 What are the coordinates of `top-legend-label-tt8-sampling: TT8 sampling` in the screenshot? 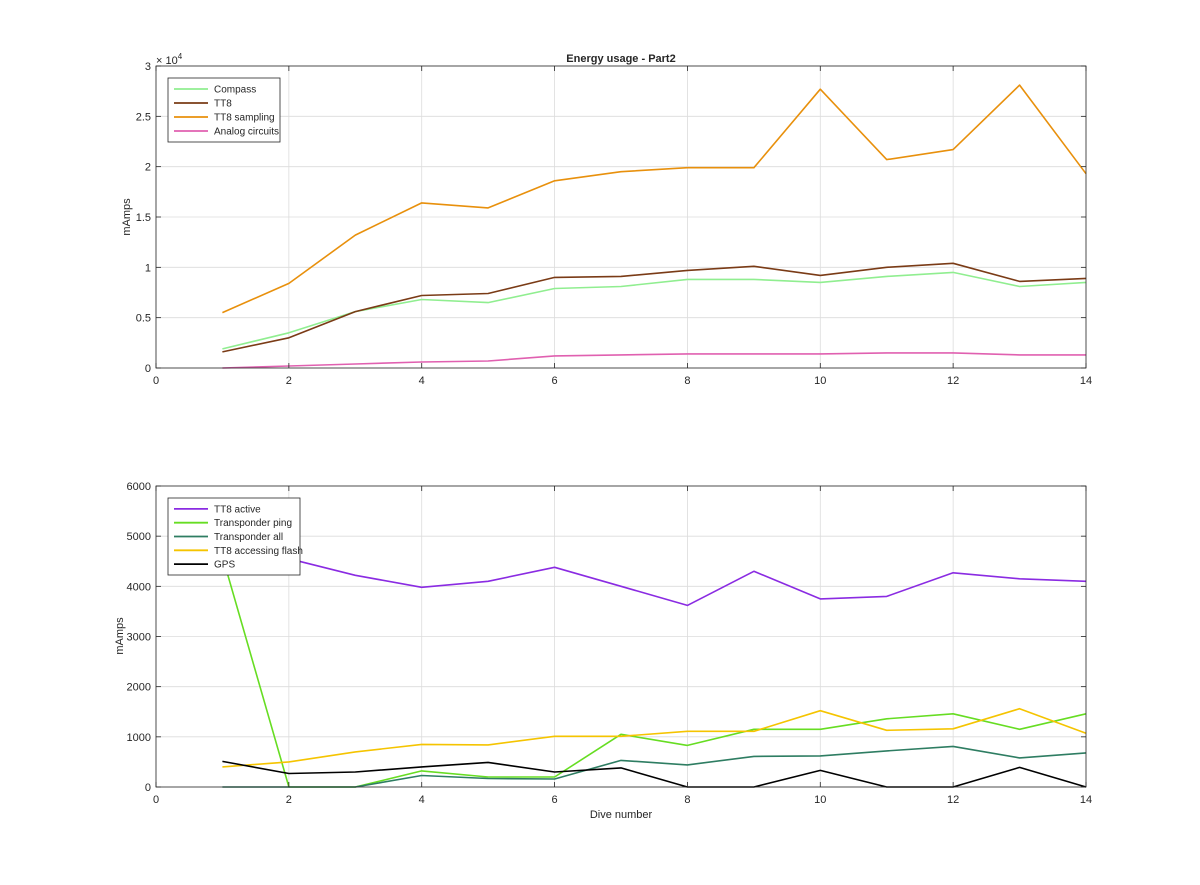 It's located at (244, 118).